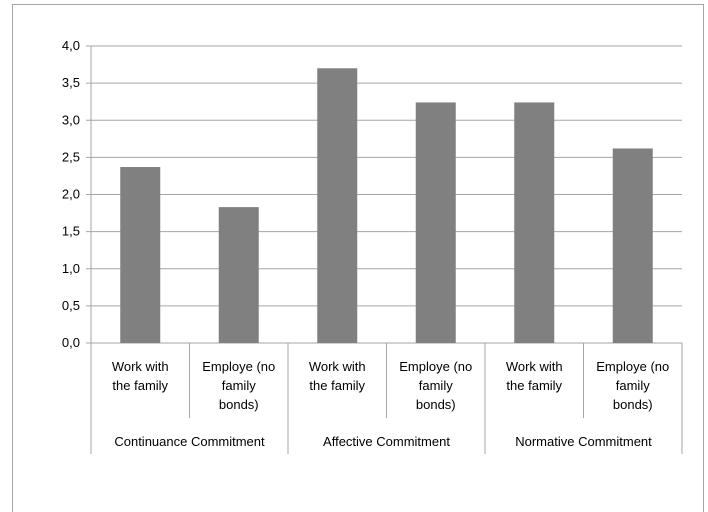 This screenshot has width=708, height=512. I want to click on y-tick-label: 3,5, so click(71, 82).